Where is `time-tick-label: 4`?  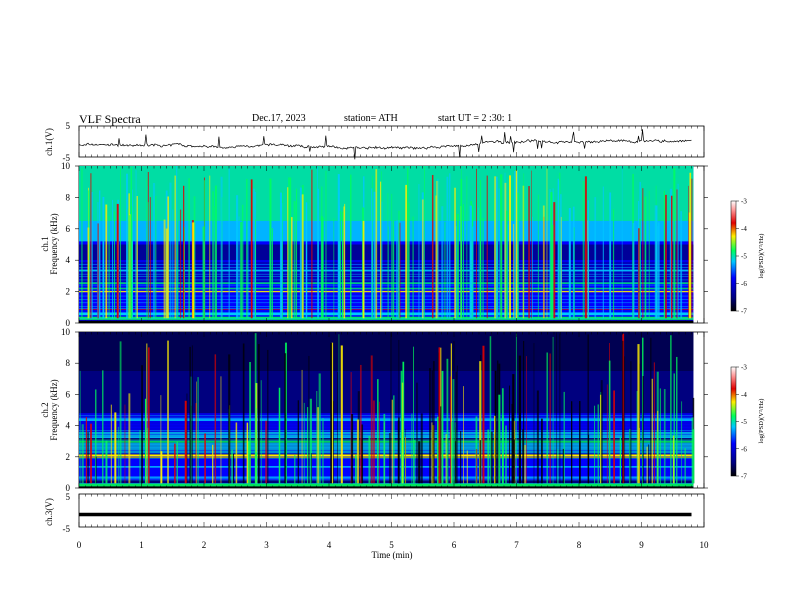 time-tick-label: 4 is located at coordinates (329, 545).